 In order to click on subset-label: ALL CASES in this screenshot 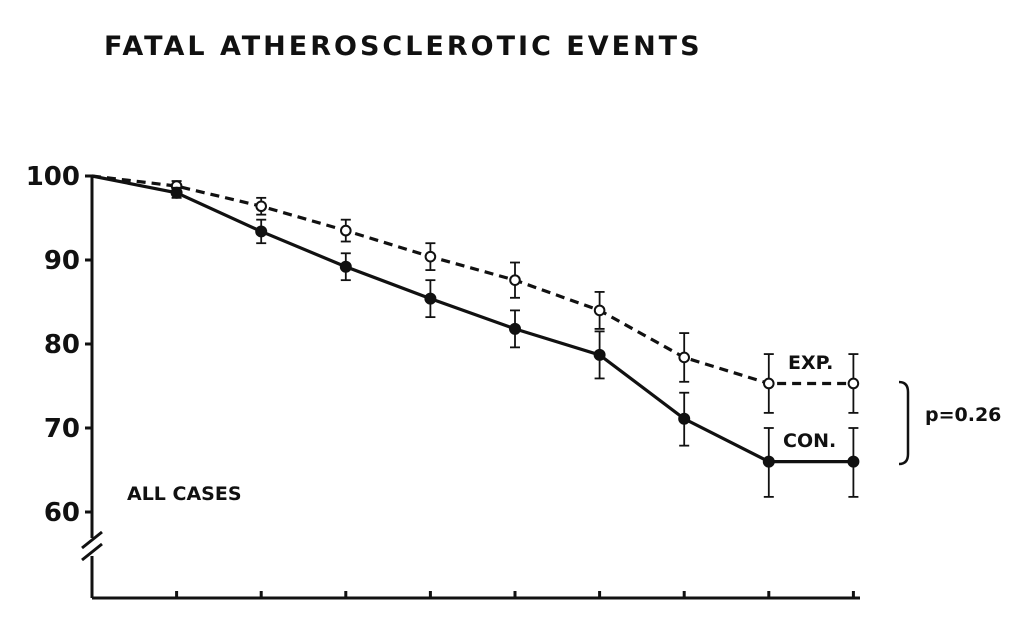, I will do `click(184, 494)`.